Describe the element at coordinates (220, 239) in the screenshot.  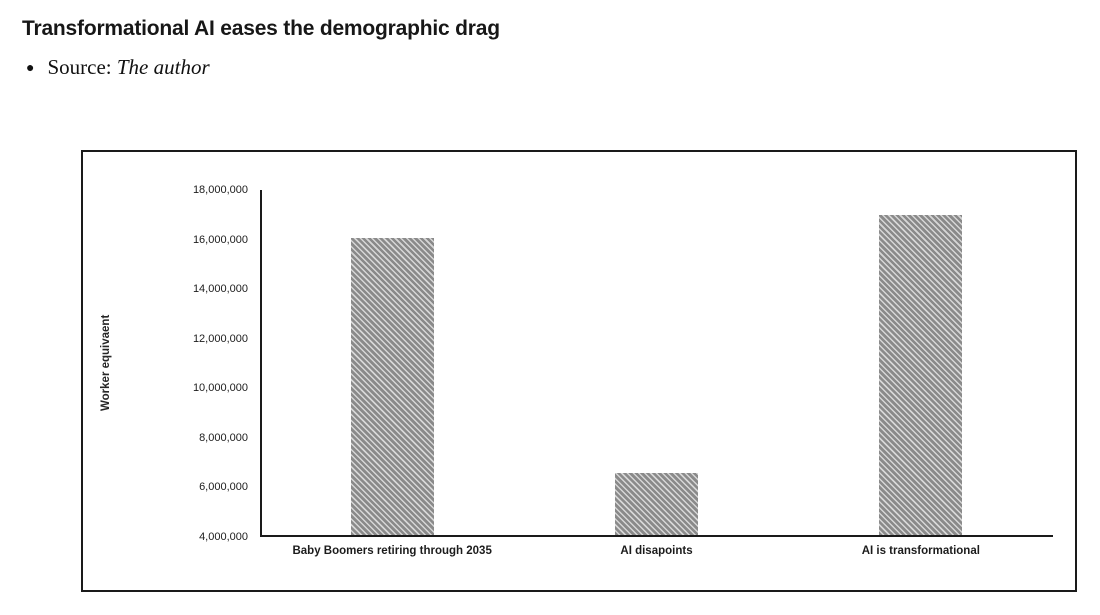
I see `y-tick-label: 16,000,000` at that location.